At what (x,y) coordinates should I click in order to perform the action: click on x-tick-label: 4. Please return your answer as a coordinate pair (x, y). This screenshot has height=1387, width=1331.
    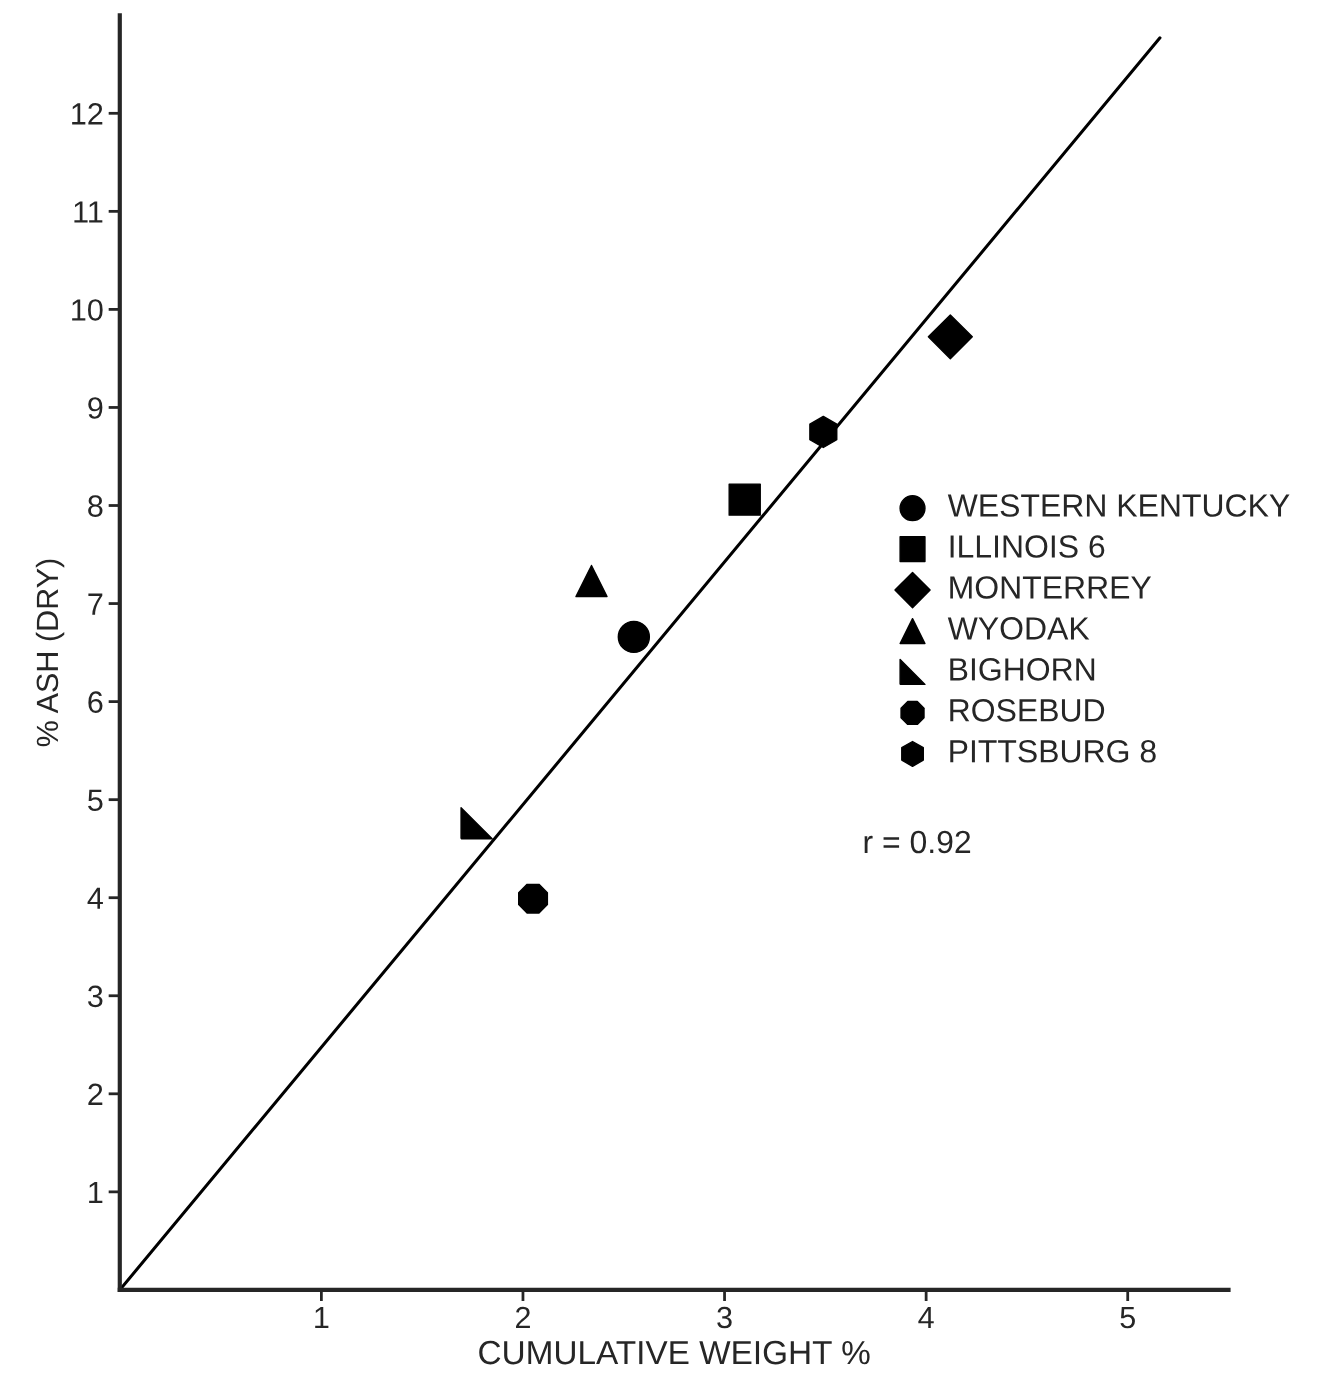
    Looking at the image, I should click on (926, 1318).